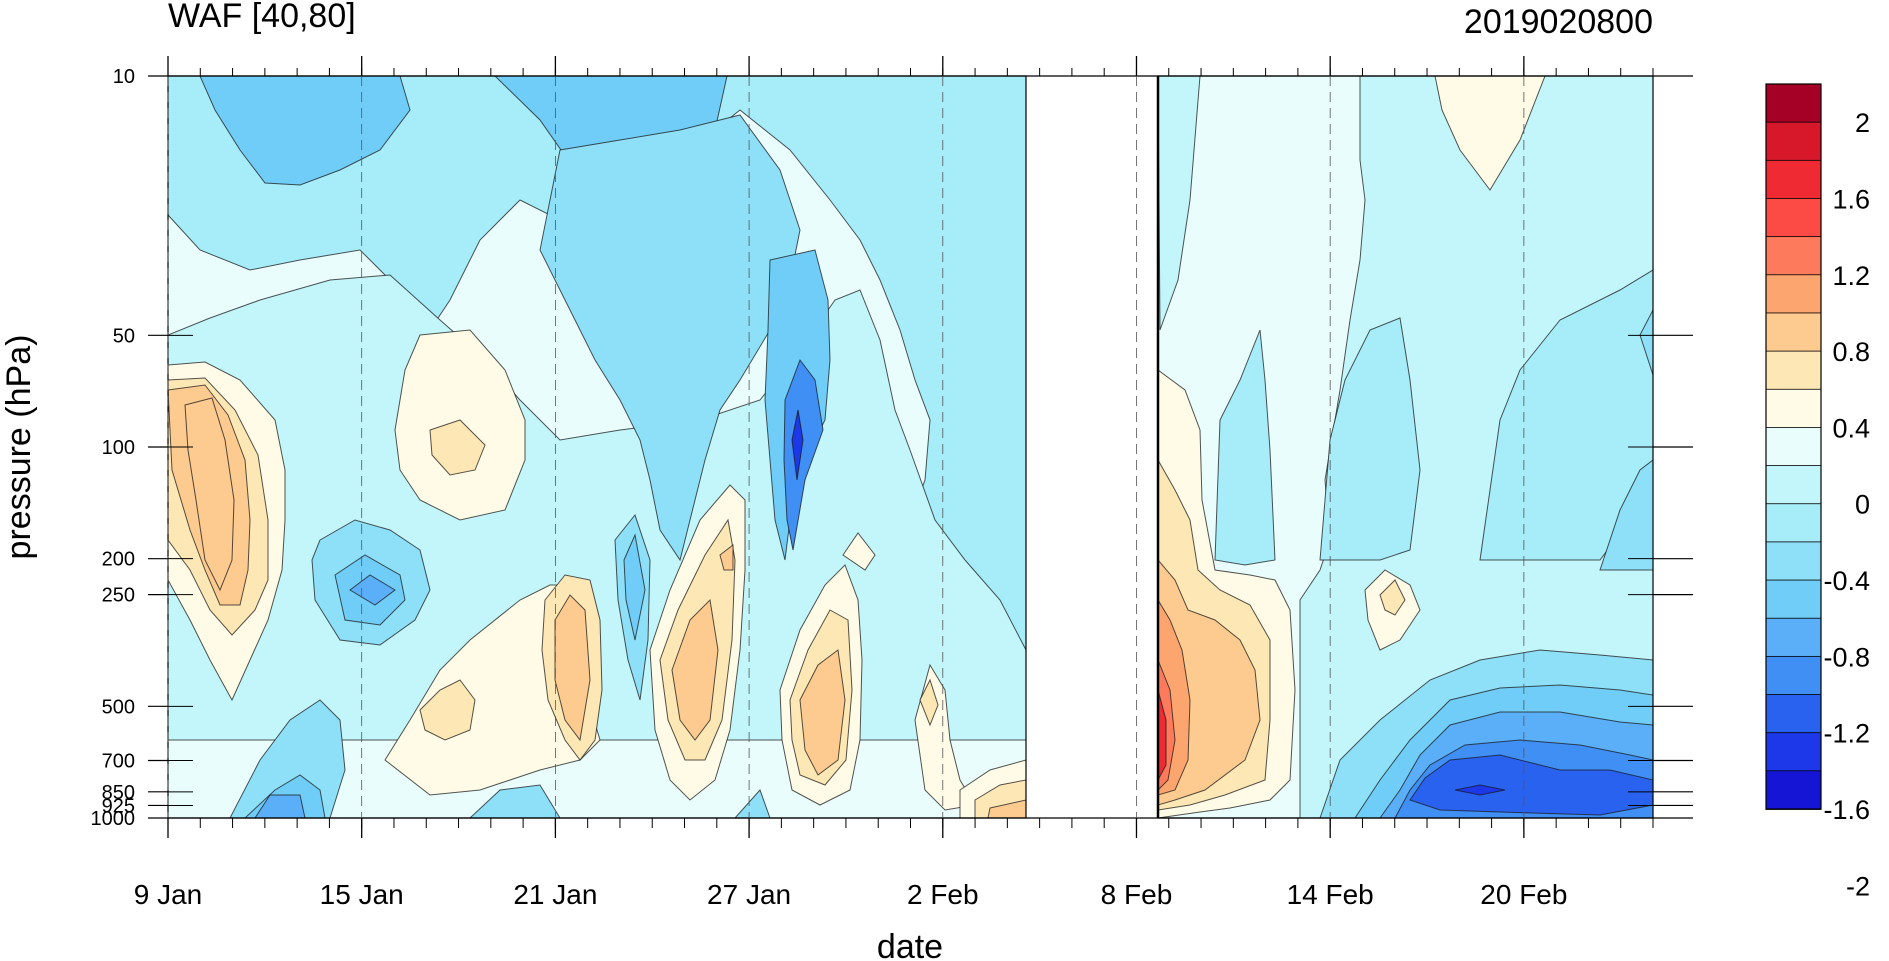 This screenshot has width=1889, height=961. I want to click on y-tick-label: 925, so click(118, 806).